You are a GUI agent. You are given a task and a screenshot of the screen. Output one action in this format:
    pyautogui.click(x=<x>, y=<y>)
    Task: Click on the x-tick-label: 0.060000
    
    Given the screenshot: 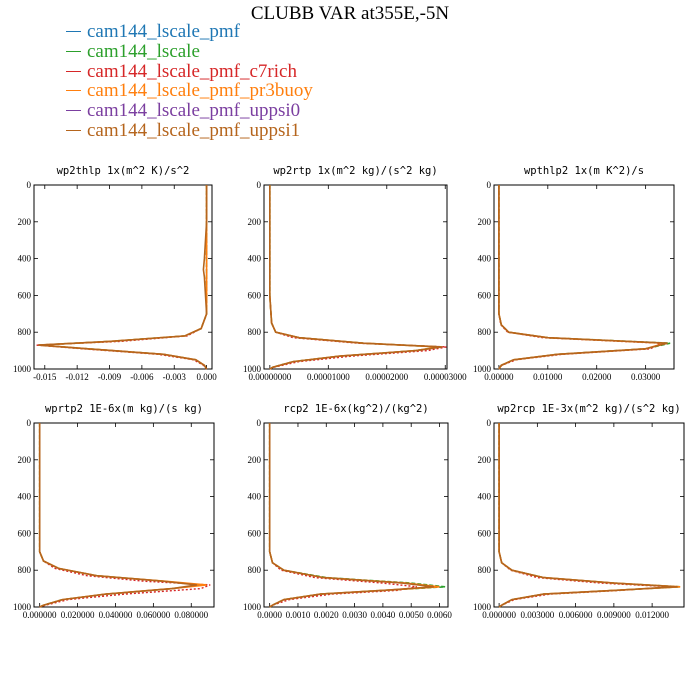 What is the action you would take?
    pyautogui.click(x=153, y=615)
    